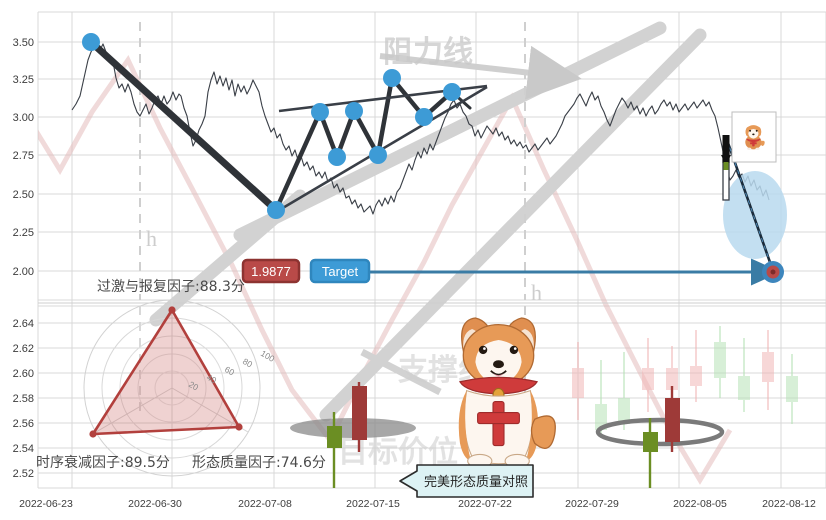  Describe the element at coordinates (700, 504) in the screenshot. I see `x-tick-label: 2022-08-05` at that location.